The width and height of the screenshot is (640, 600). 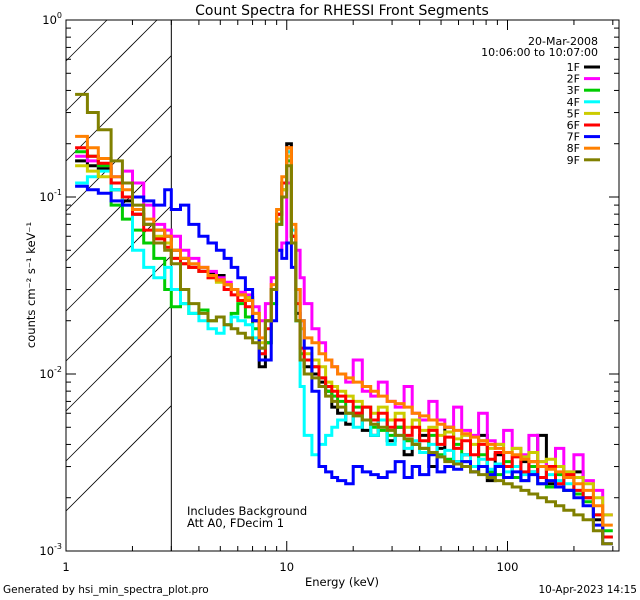 What do you see at coordinates (573, 137) in the screenshot?
I see `legend-label: 7F` at bounding box center [573, 137].